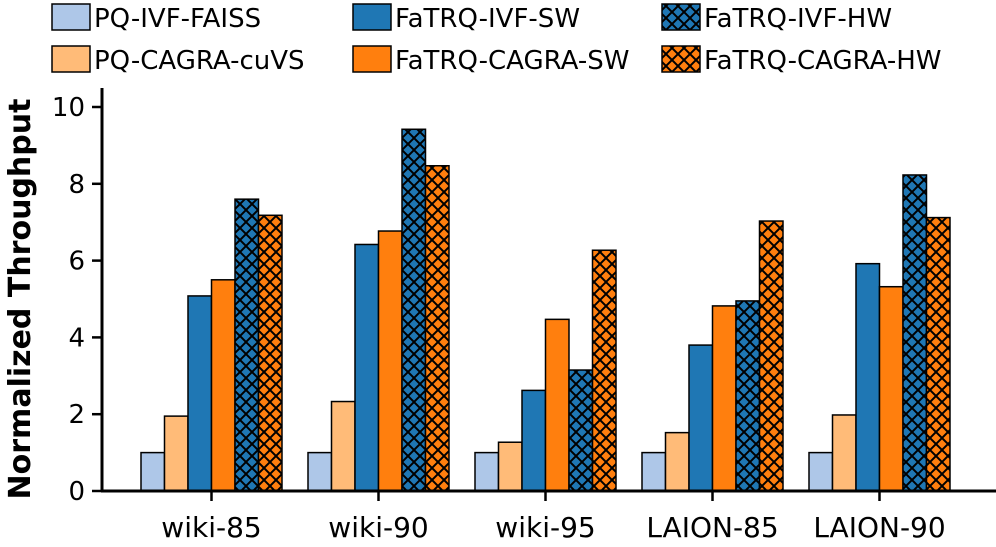 This screenshot has width=996, height=547. What do you see at coordinates (712, 527) in the screenshot?
I see `x-tick-label-laion-85: LAION-85` at bounding box center [712, 527].